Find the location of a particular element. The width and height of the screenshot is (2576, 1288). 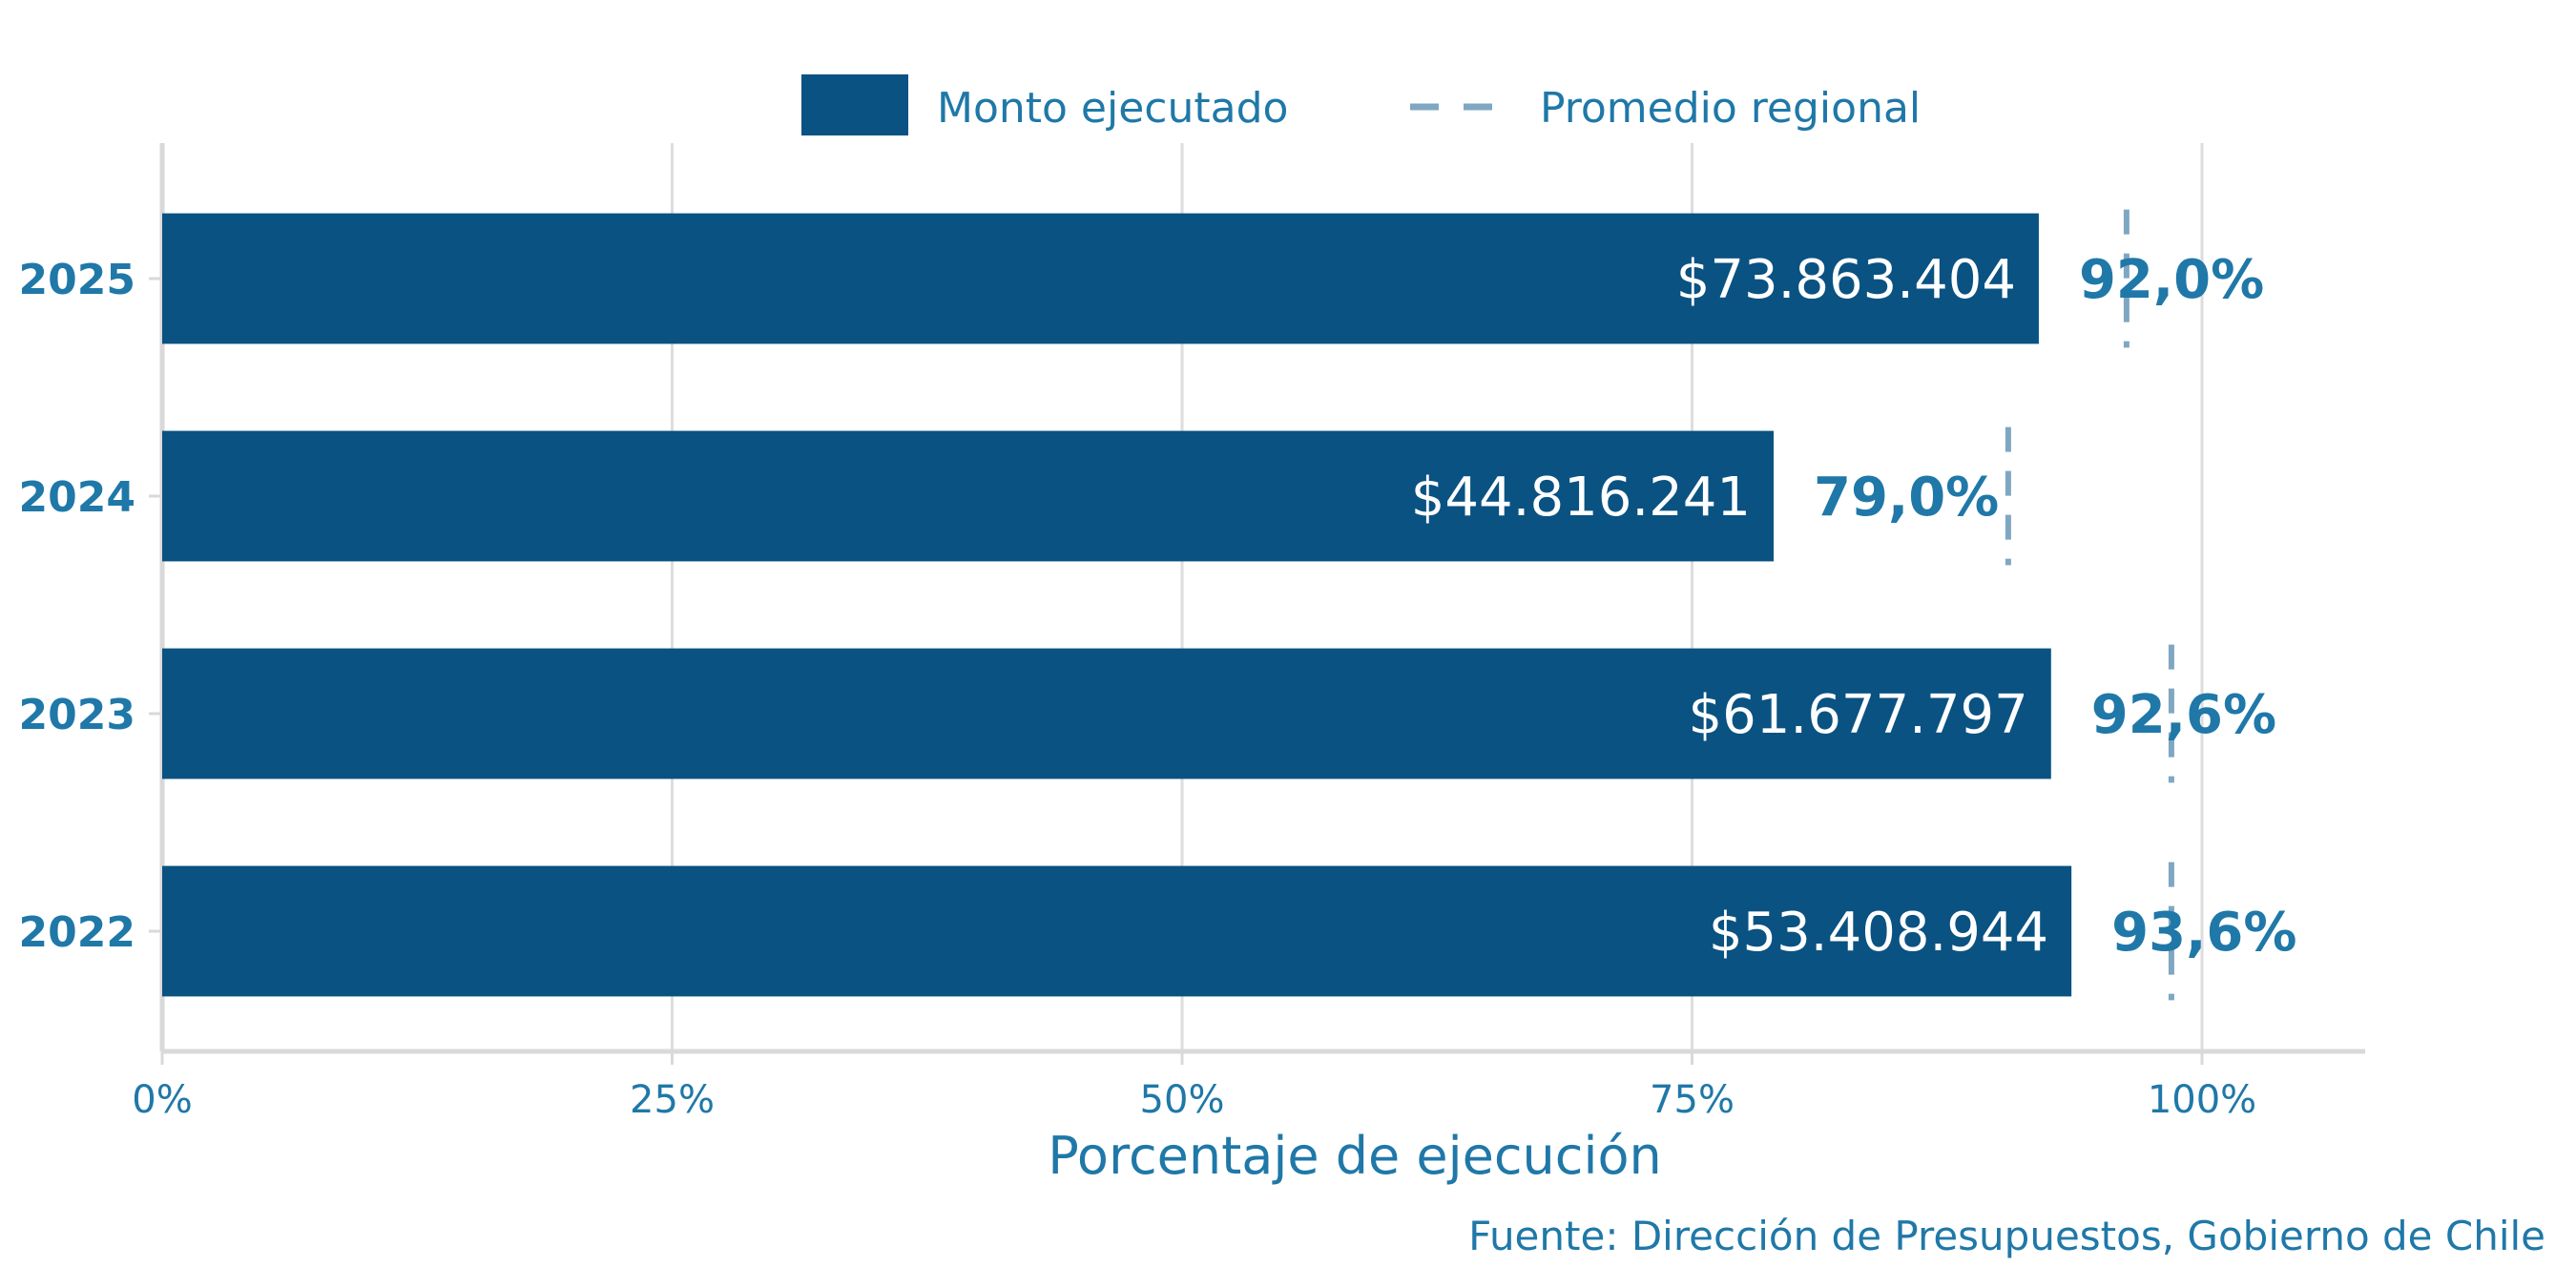

bar-2025 is located at coordinates (1100, 278).